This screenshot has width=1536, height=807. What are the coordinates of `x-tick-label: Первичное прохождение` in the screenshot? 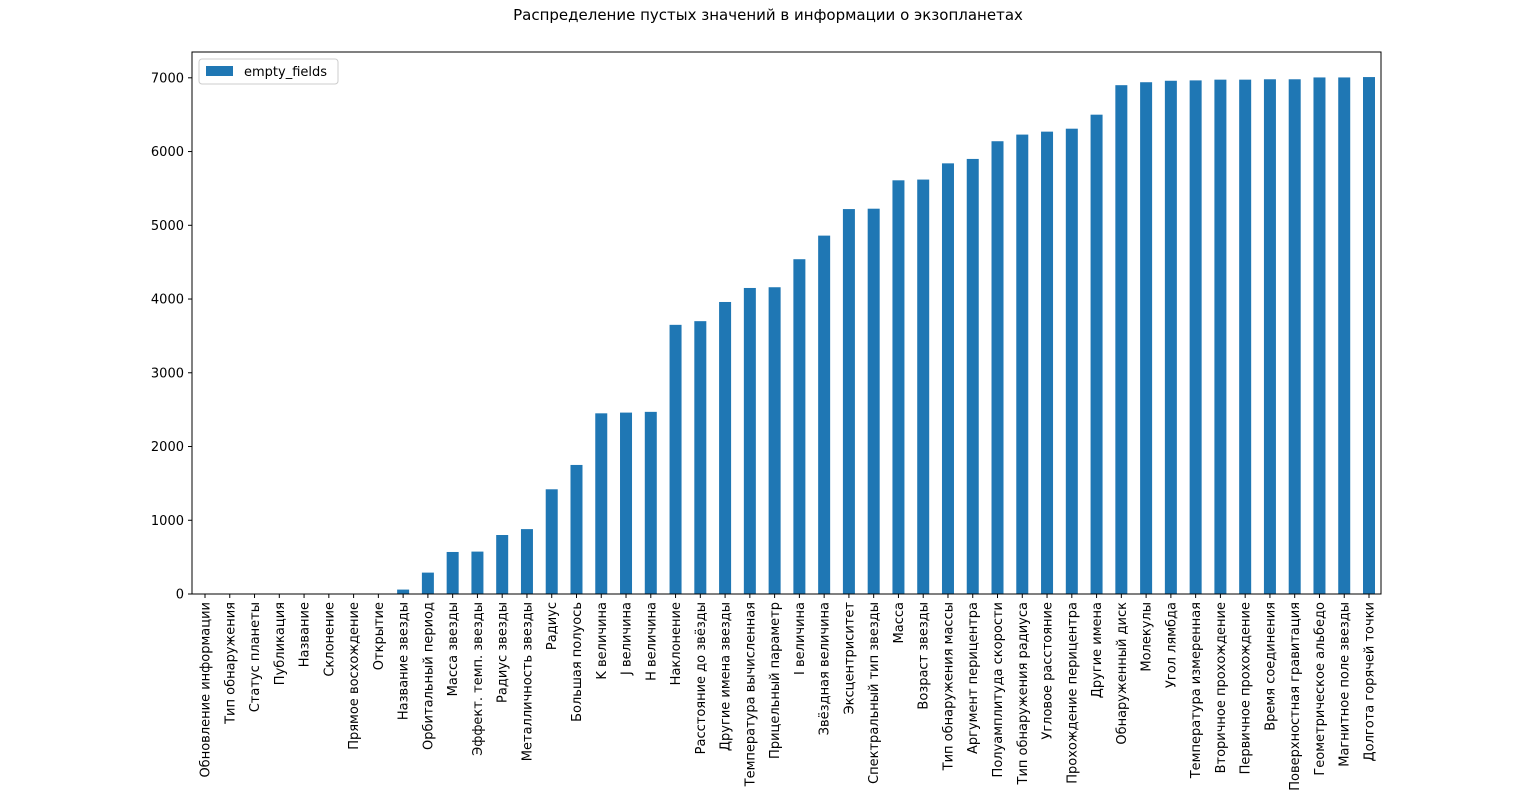 It's located at (1246, 688).